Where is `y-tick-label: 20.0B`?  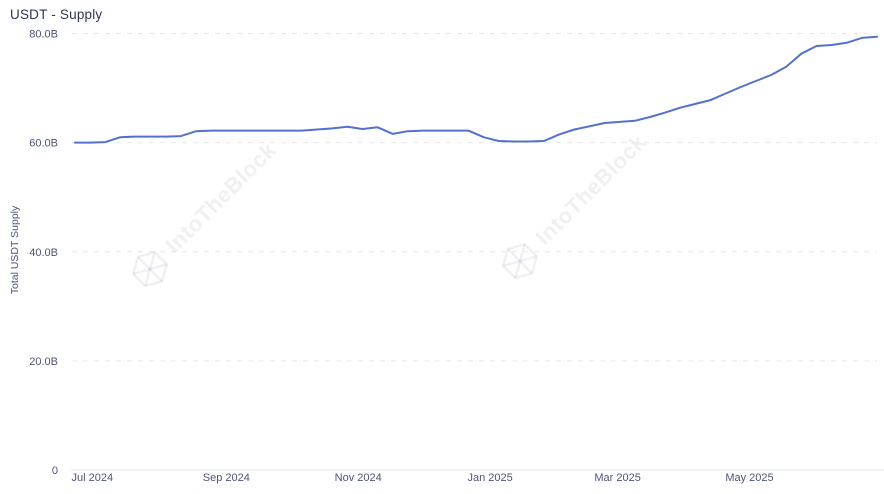
y-tick-label: 20.0B is located at coordinates (43, 362).